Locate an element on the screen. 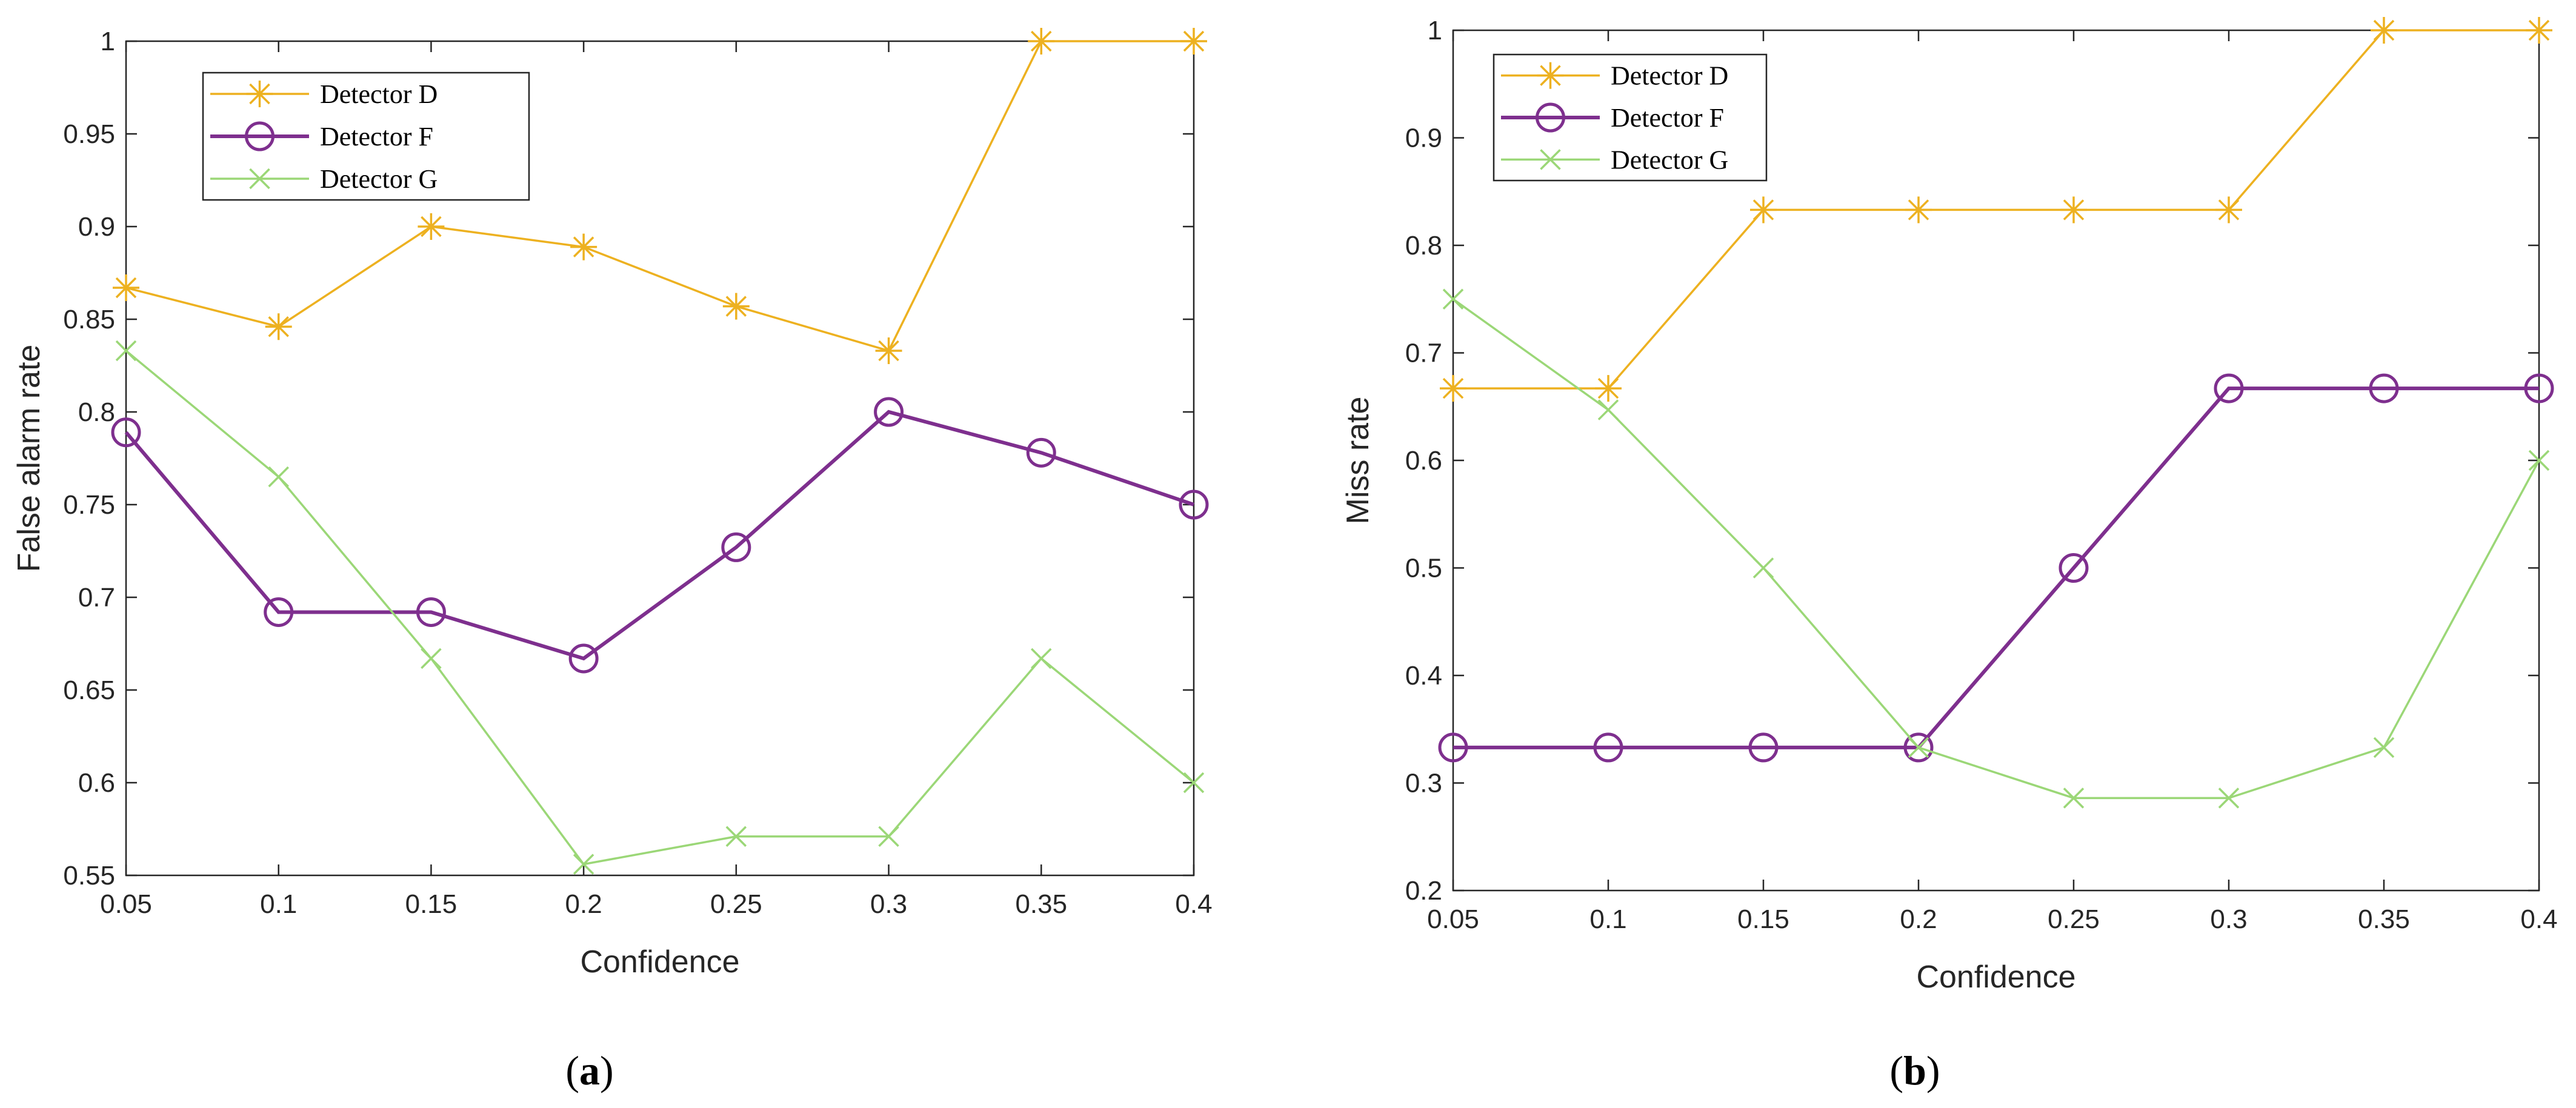  panel-caption: (b) is located at coordinates (1914, 1070).